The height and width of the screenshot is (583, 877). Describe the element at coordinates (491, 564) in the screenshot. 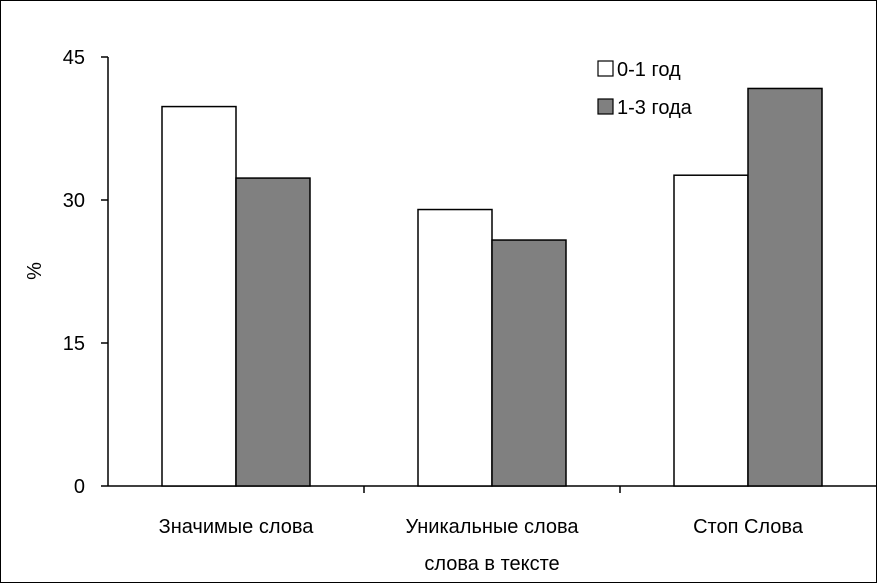

I see `x-category-label: слова в тексте` at that location.